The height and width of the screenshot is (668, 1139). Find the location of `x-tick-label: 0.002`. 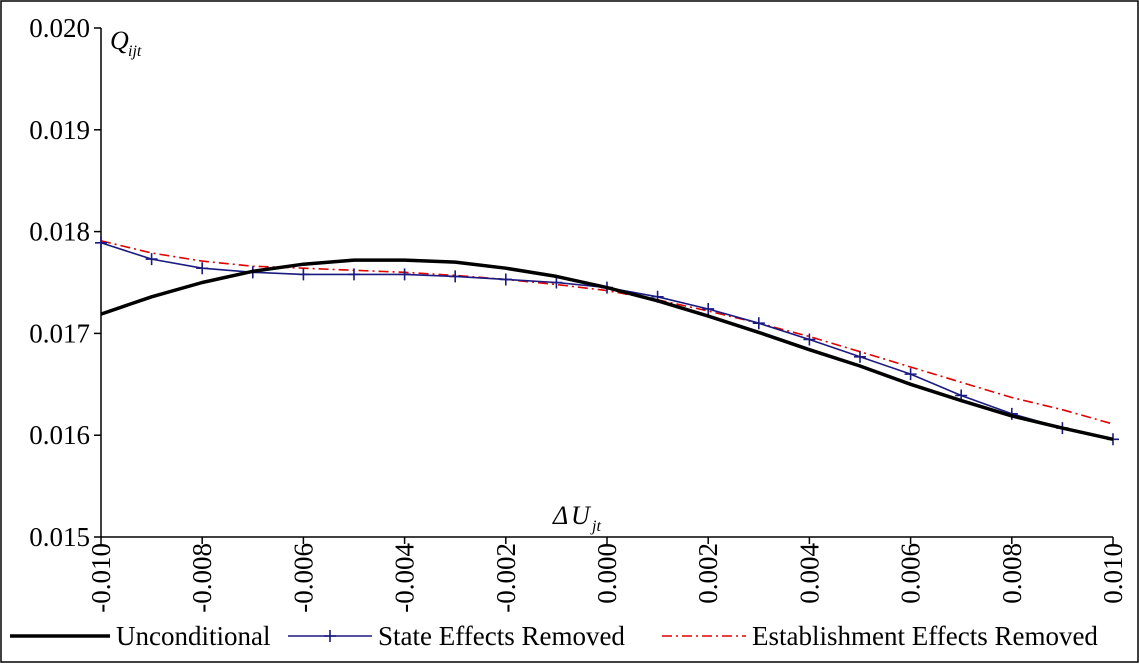

x-tick-label: 0.002 is located at coordinates (708, 573).